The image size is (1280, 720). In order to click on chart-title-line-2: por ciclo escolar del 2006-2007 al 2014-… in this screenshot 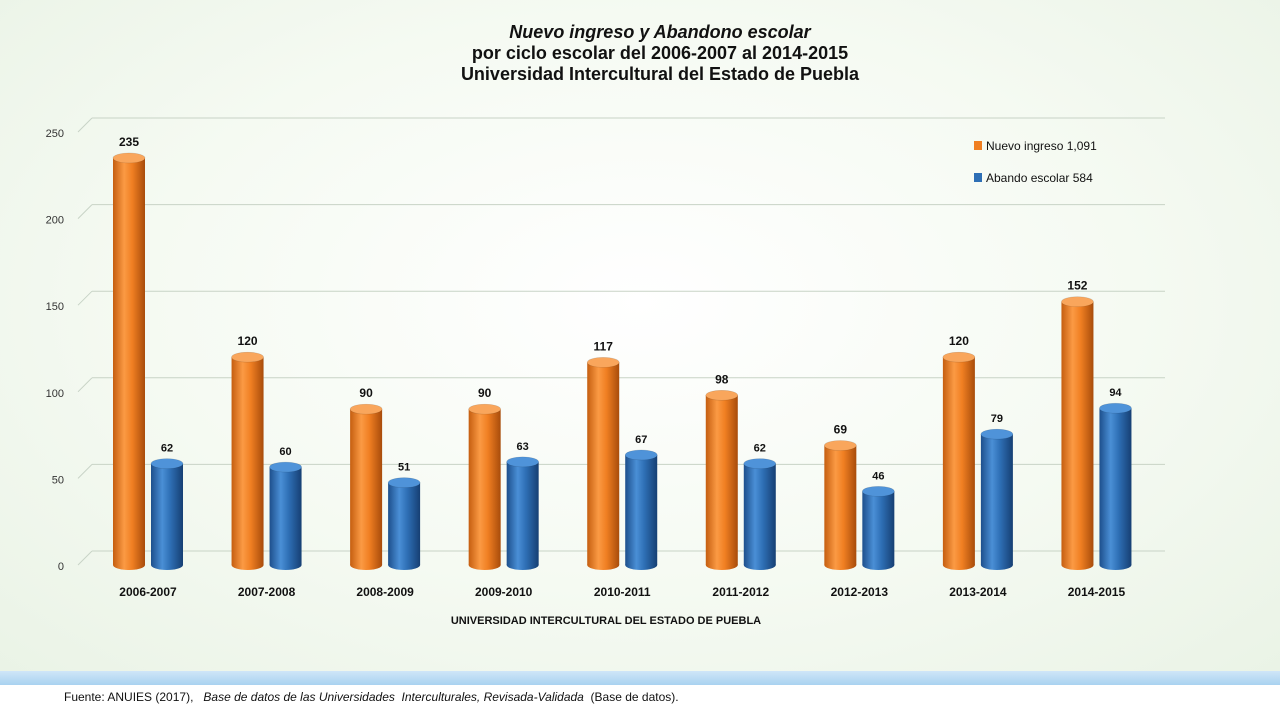, I will do `click(660, 53)`.